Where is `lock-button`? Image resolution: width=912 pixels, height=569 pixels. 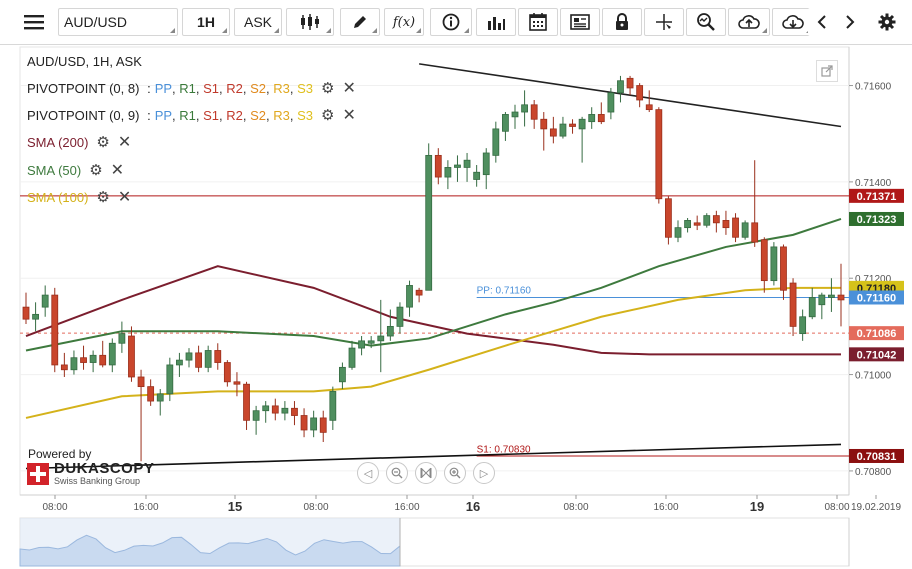 lock-button is located at coordinates (622, 22).